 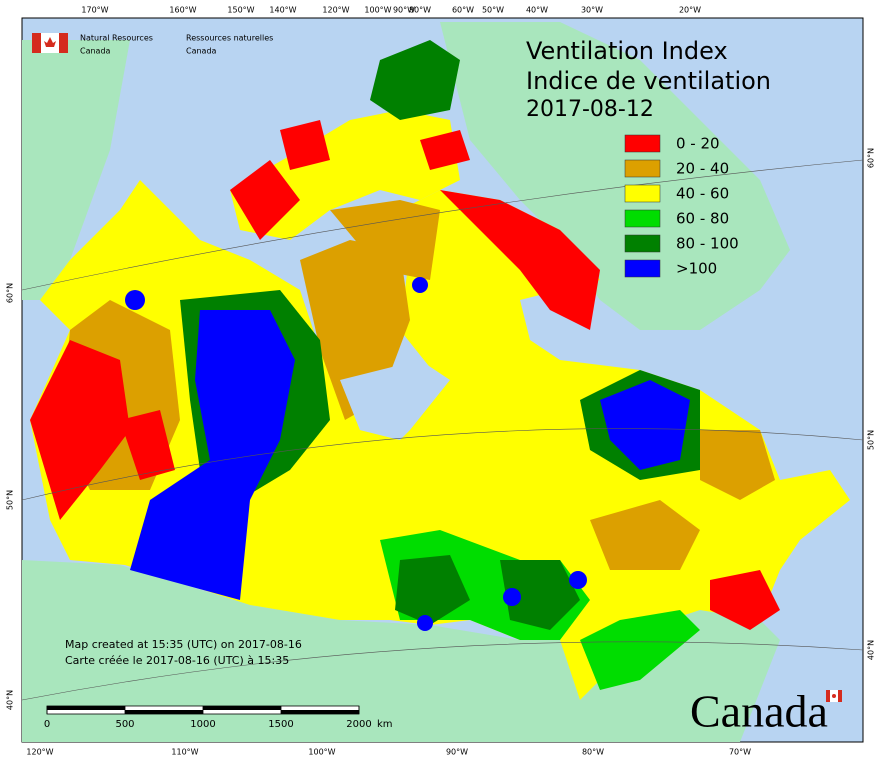 What do you see at coordinates (94, 10) in the screenshot?
I see `graticule-label: 170°W` at bounding box center [94, 10].